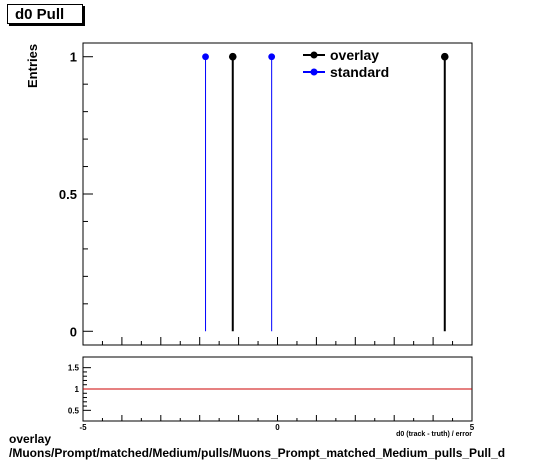 The image size is (546, 462). Describe the element at coordinates (354, 55) in the screenshot. I see `legend-label-overlay: overlay` at that location.